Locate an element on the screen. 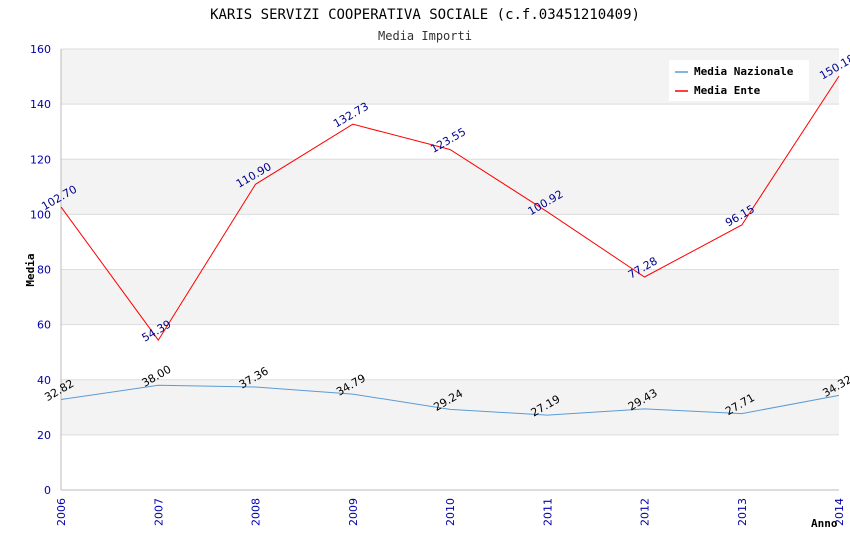  x-tick-labels: 2006 2007 2008 2009 2010 2011 2012 2013 2014 is located at coordinates (450, 512).